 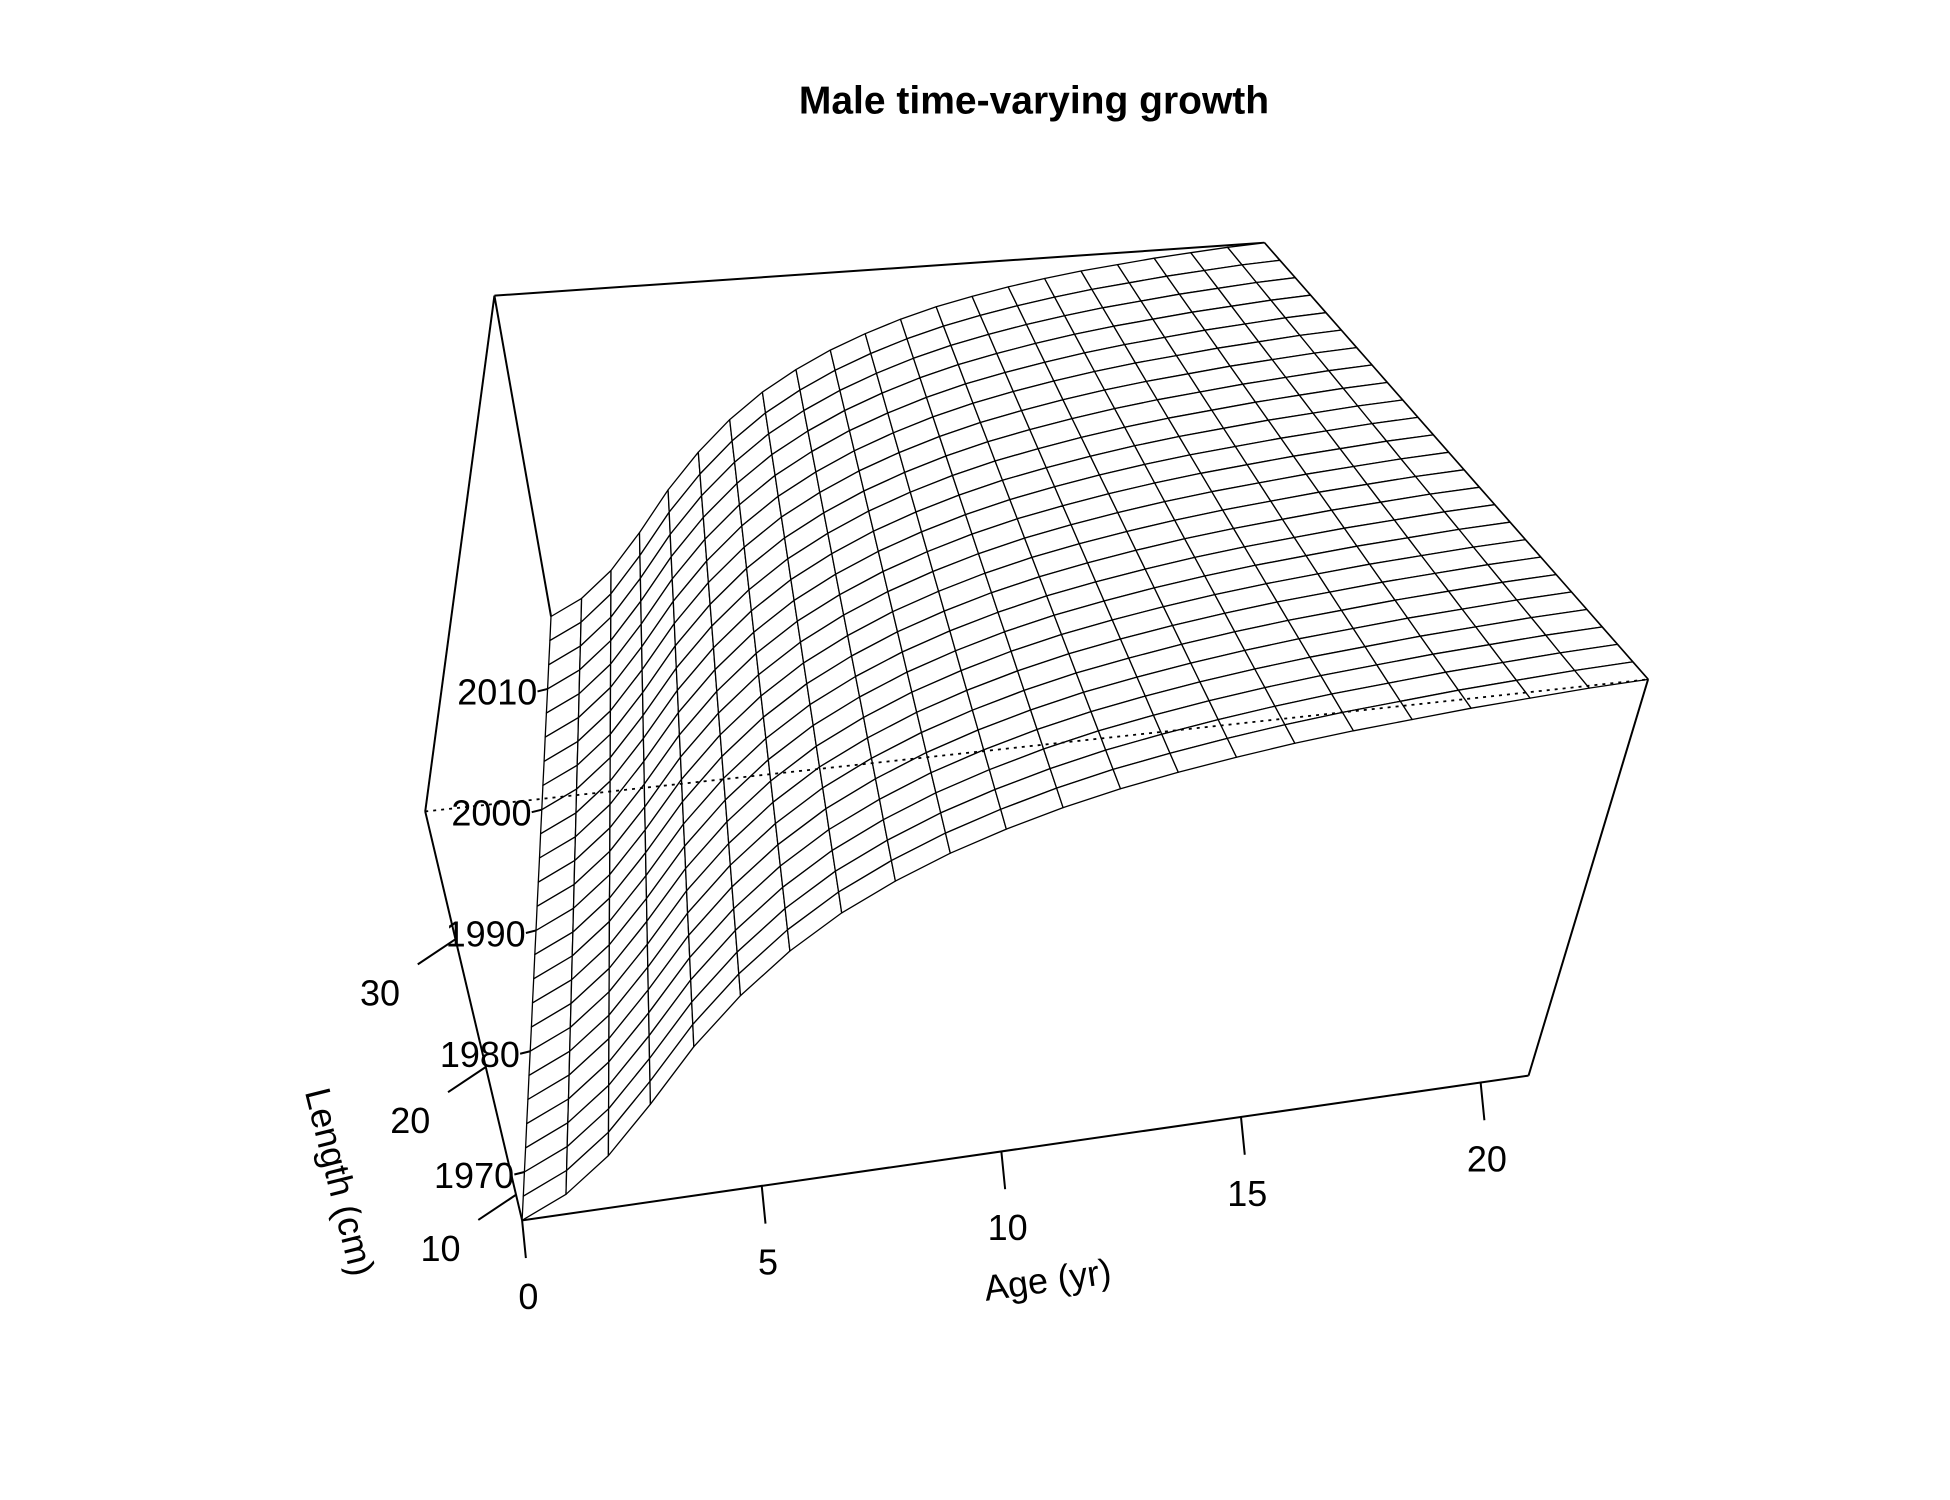 What do you see at coordinates (497, 692) in the screenshot?
I see `y-tick-label: 2010` at bounding box center [497, 692].